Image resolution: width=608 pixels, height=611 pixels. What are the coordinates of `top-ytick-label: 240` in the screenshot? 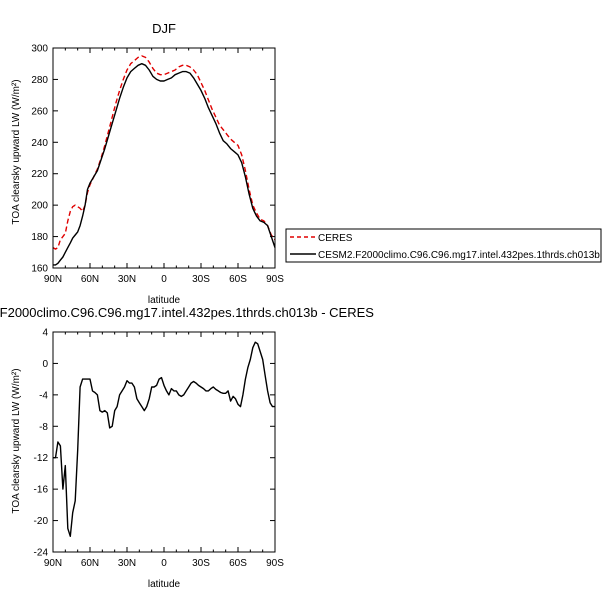 It's located at (39, 143).